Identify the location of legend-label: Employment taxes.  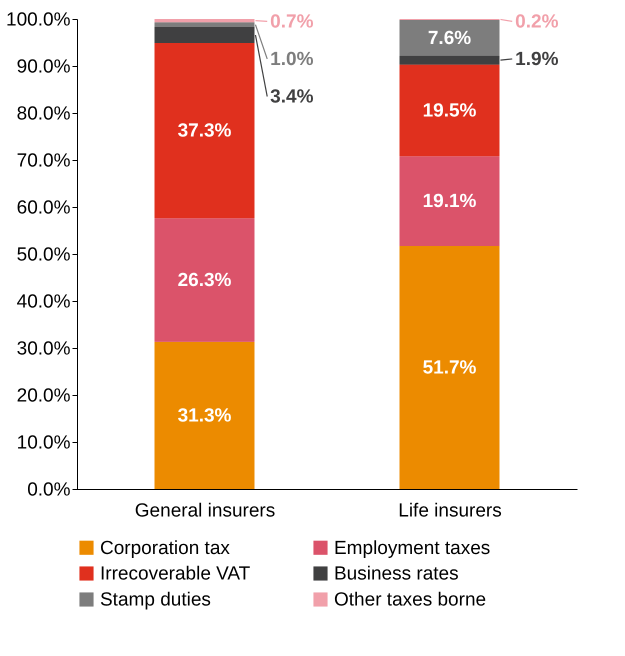
(412, 548).